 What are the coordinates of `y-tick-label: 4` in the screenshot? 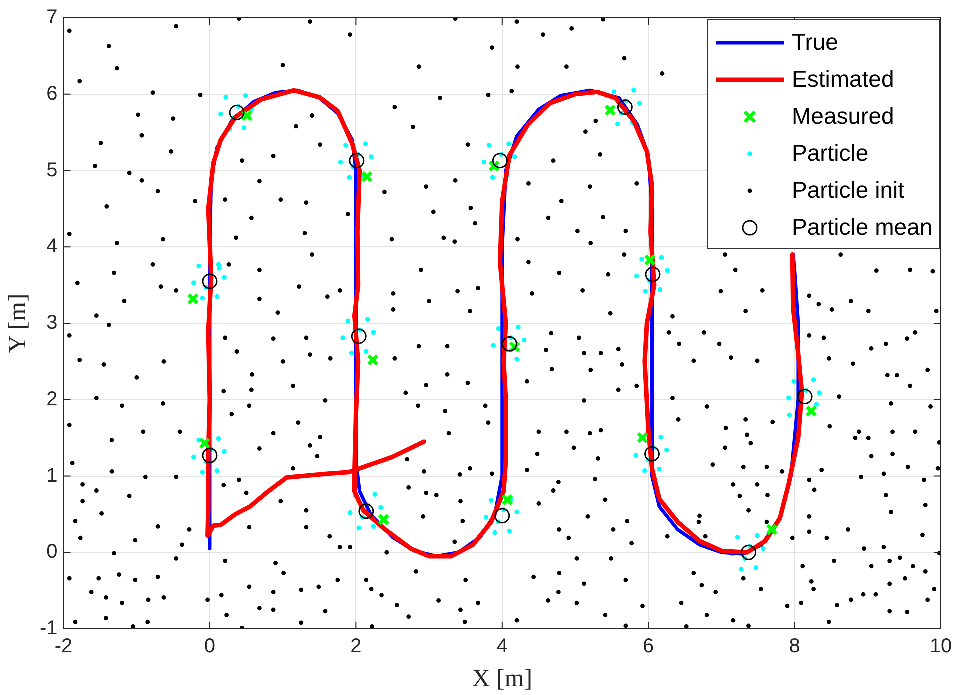 It's located at (52, 247).